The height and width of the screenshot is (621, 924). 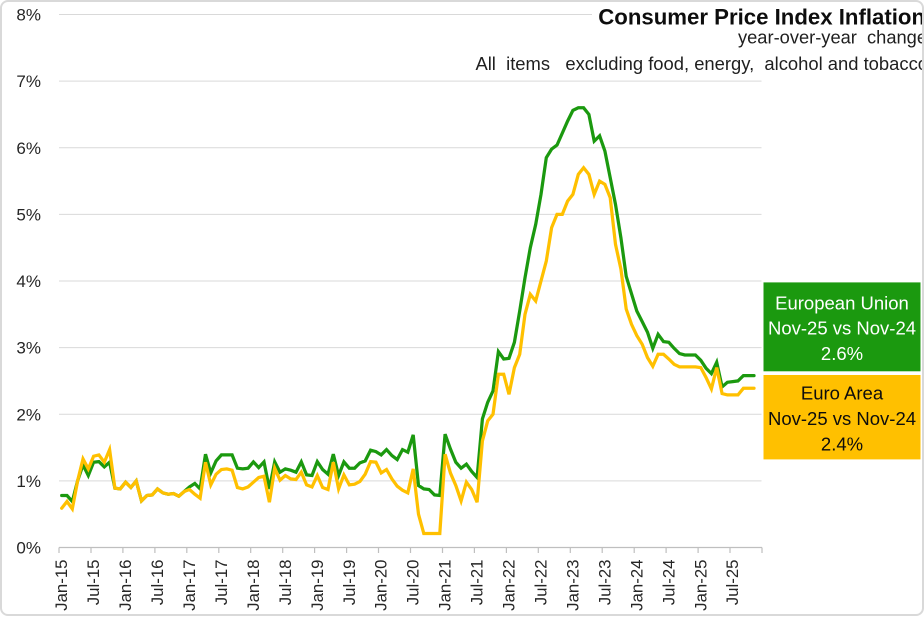 What do you see at coordinates (842, 444) in the screenshot?
I see `svg-text: 2.4%` at bounding box center [842, 444].